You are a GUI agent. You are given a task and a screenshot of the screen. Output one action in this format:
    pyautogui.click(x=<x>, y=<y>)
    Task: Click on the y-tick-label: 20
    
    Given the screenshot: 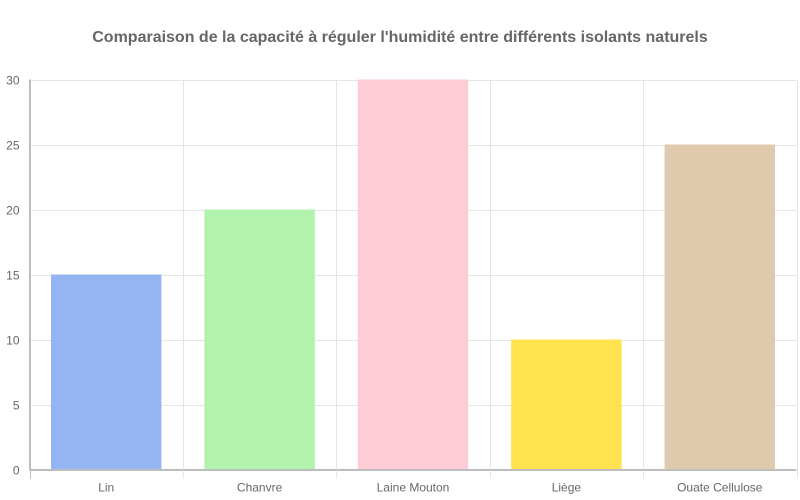 What is the action you would take?
    pyautogui.click(x=13, y=211)
    